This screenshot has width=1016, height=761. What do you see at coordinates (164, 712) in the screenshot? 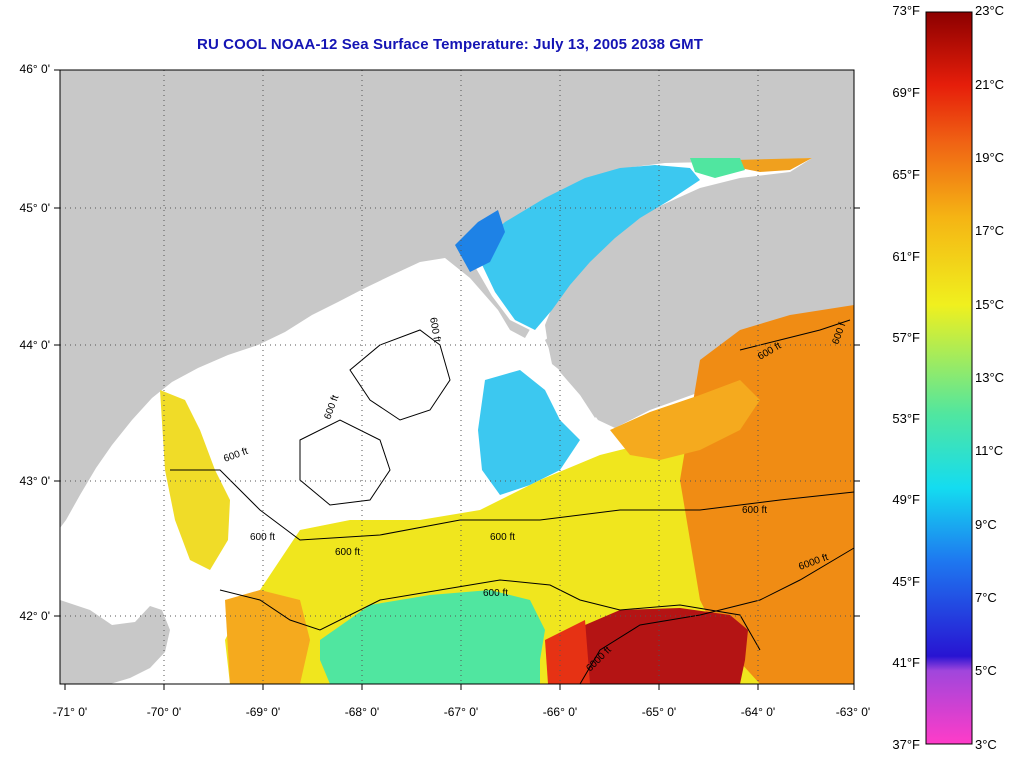
I see `lon-label: -70° 0'` at bounding box center [164, 712].